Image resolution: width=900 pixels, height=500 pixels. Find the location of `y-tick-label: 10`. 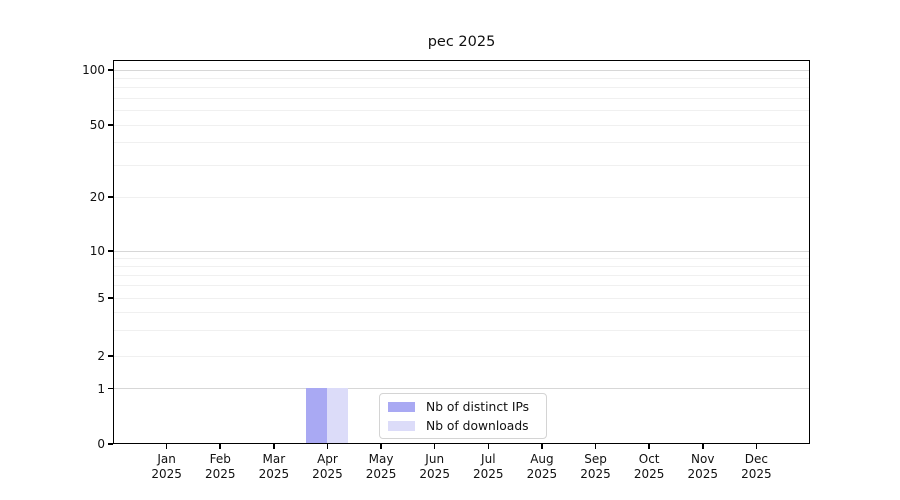

y-tick-label: 10 is located at coordinates (97, 251).